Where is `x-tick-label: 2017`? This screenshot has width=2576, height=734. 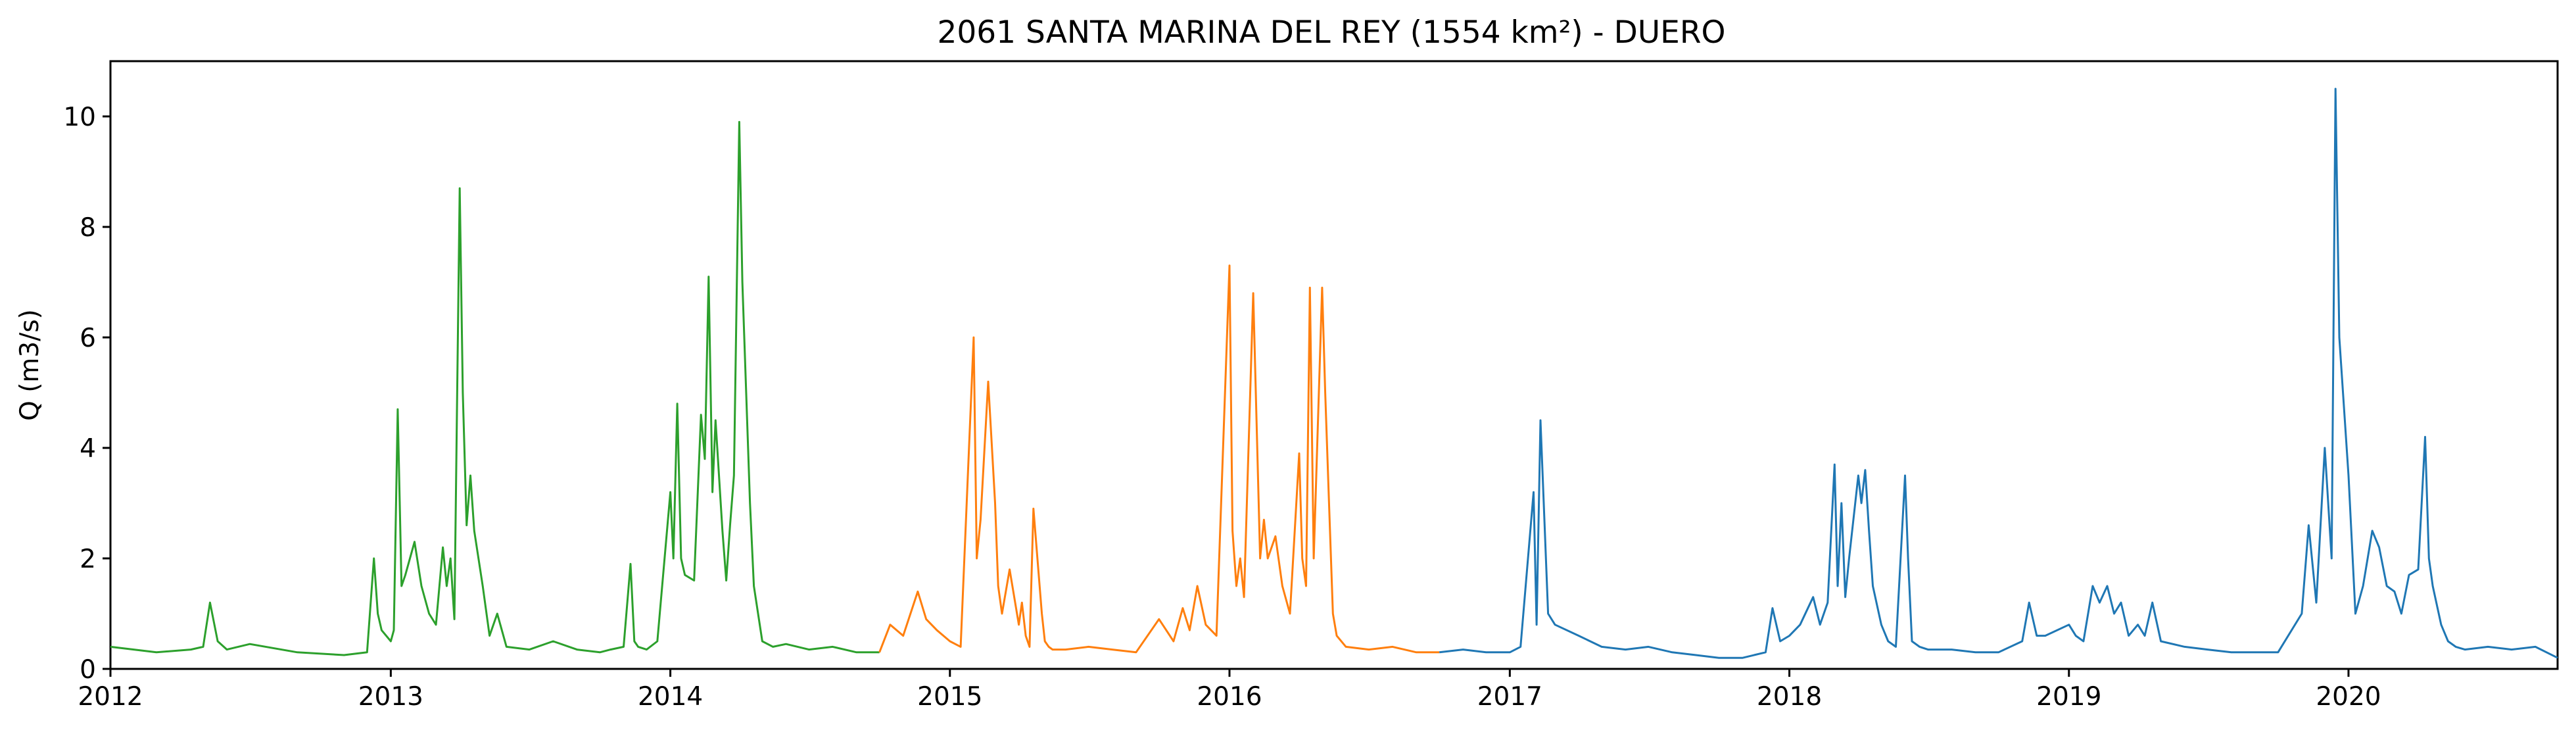 x-tick-label: 2017 is located at coordinates (1510, 697).